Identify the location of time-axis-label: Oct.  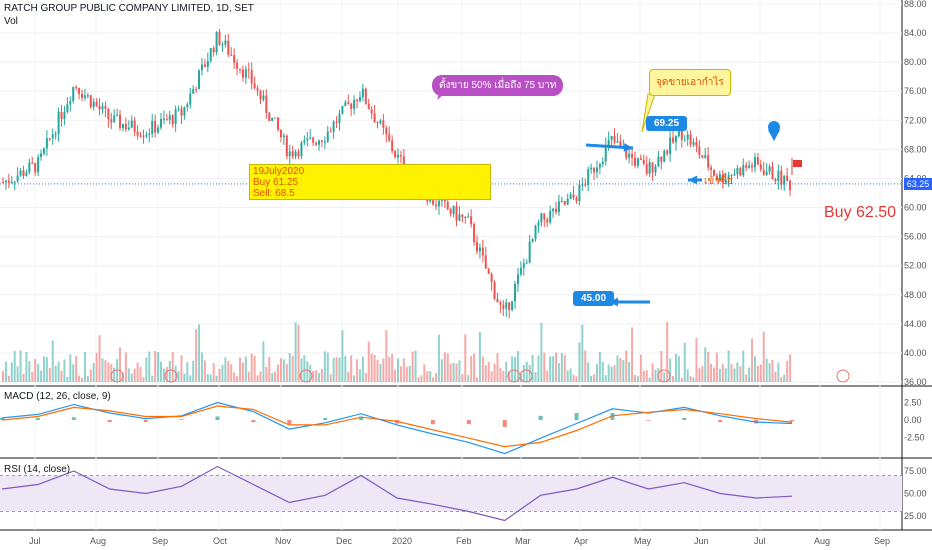
(220, 541).